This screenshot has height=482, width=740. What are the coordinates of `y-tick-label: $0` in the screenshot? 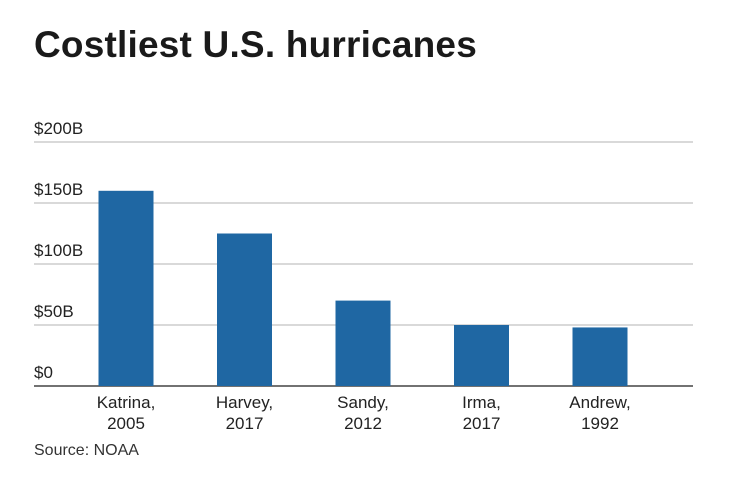 It's located at (43, 372).